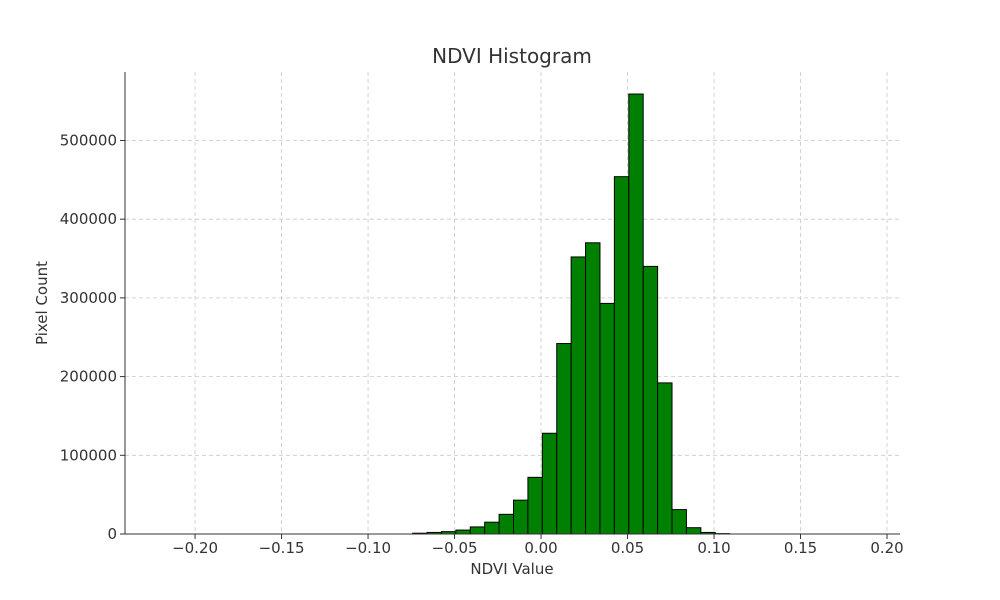  What do you see at coordinates (455, 548) in the screenshot?
I see `x-tick-label: −0.05` at bounding box center [455, 548].